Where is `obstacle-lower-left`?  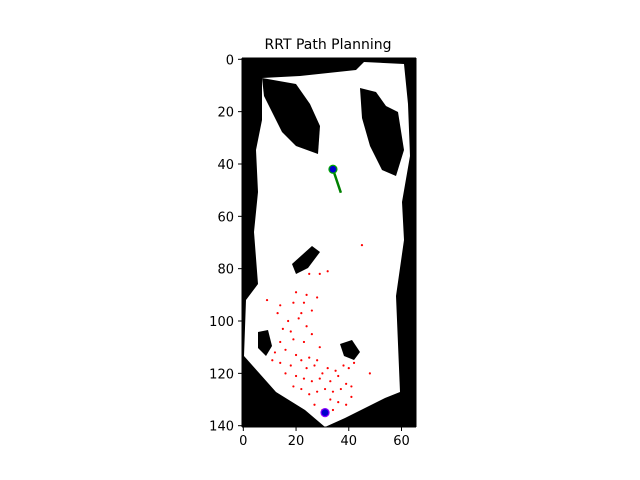
obstacle-lower-left is located at coordinates (265, 343).